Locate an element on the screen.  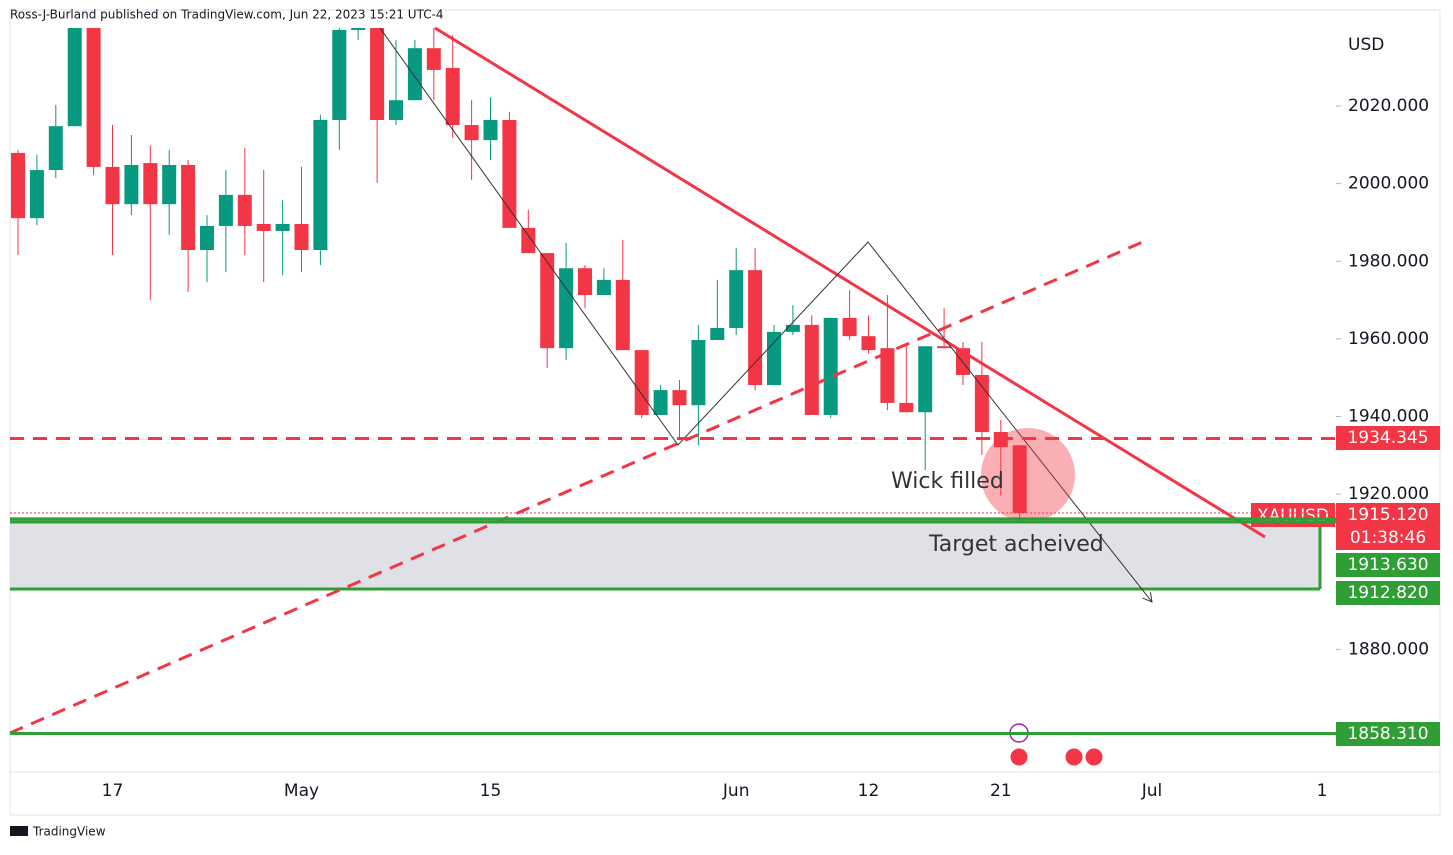
price-badge-label: 1934.345 is located at coordinates (1387, 438).